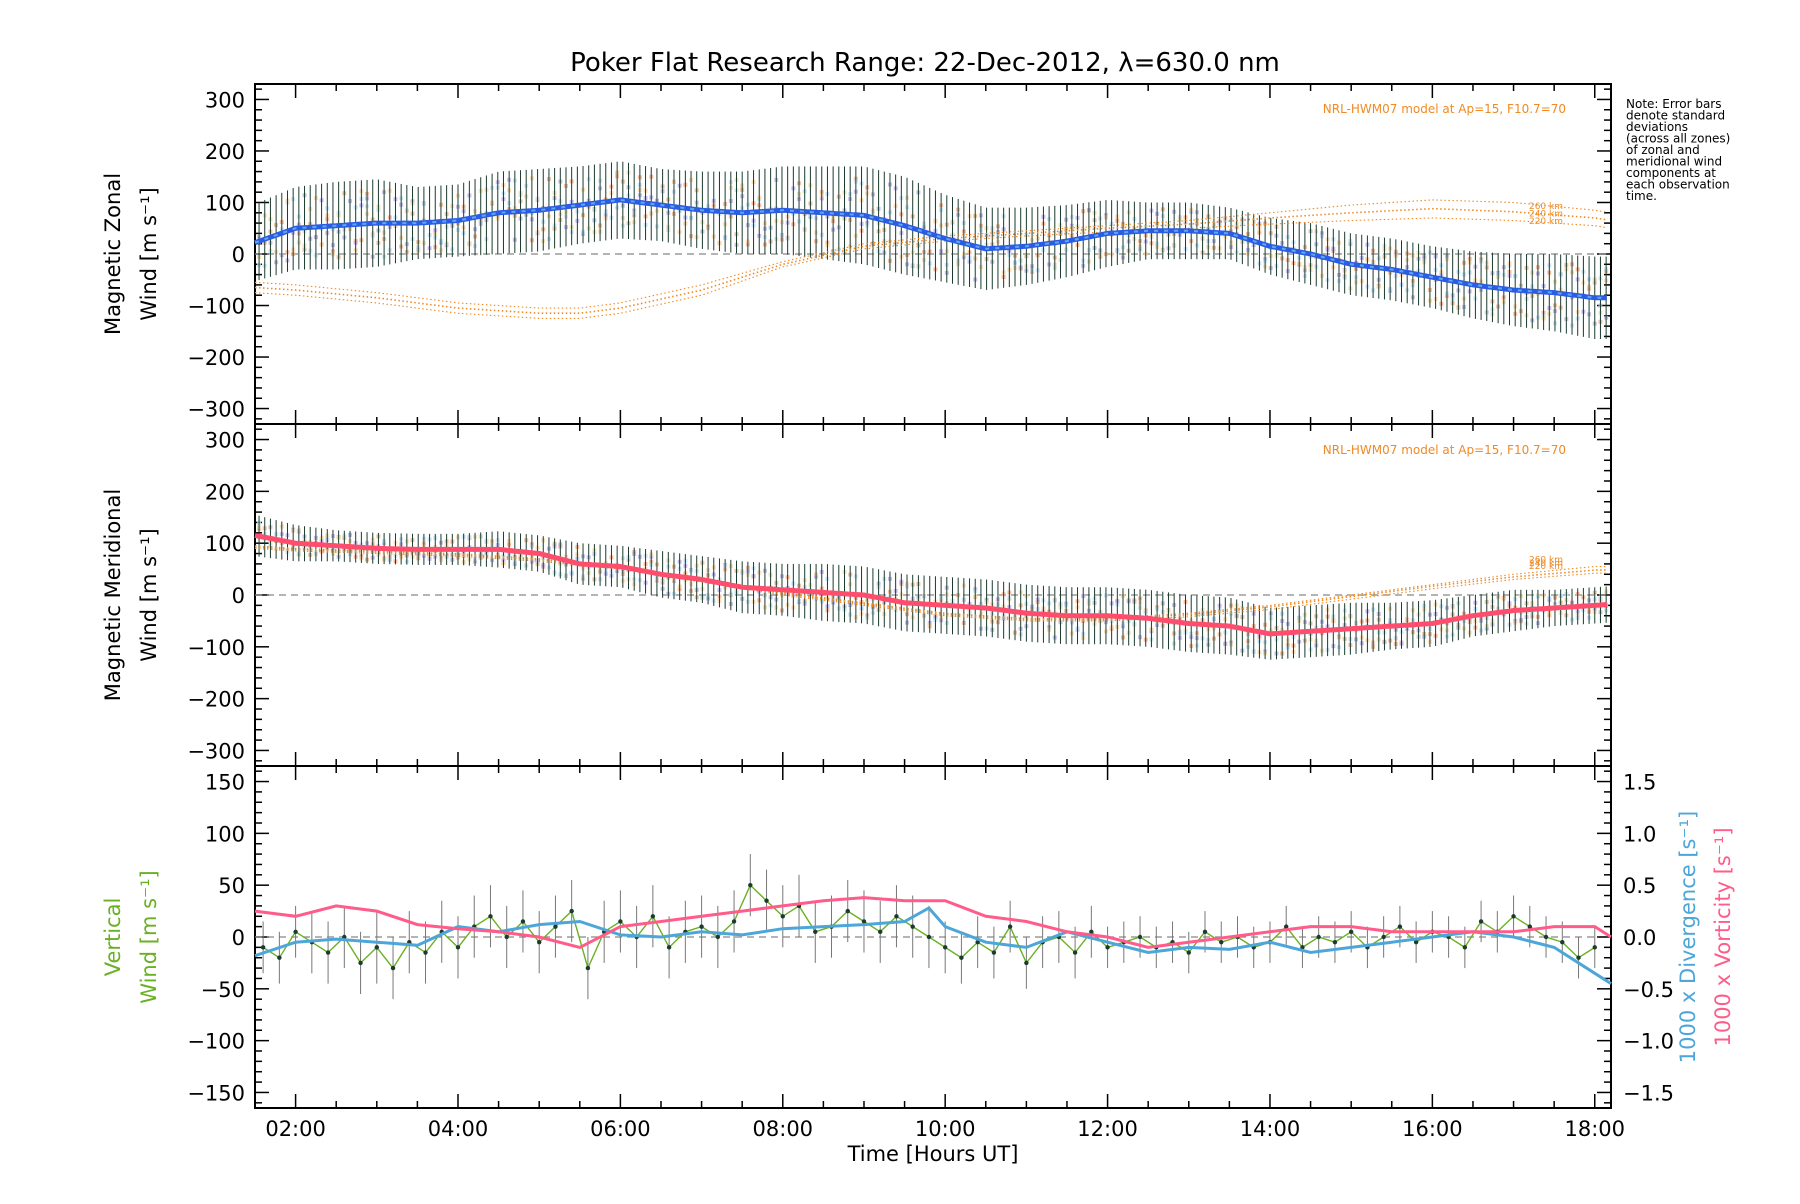 The image size is (1800, 1204). What do you see at coordinates (783, 1129) in the screenshot?
I see `x-tick-label: 08:00` at bounding box center [783, 1129].